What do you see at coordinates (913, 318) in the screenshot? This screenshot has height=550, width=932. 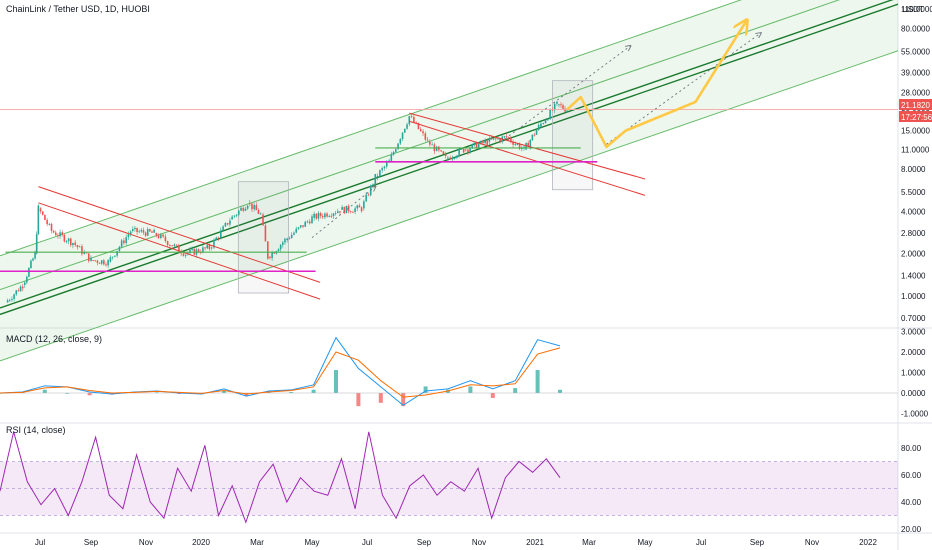 I see `price-tick-label: 0.7000` at bounding box center [913, 318].